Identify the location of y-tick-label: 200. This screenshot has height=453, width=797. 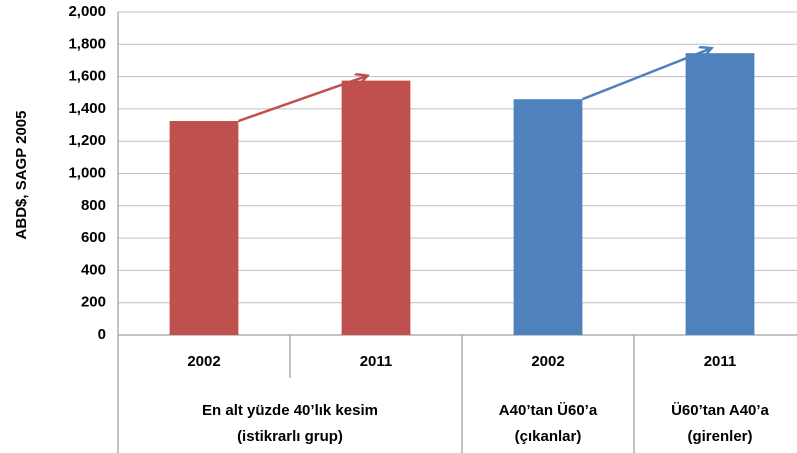
(93, 302).